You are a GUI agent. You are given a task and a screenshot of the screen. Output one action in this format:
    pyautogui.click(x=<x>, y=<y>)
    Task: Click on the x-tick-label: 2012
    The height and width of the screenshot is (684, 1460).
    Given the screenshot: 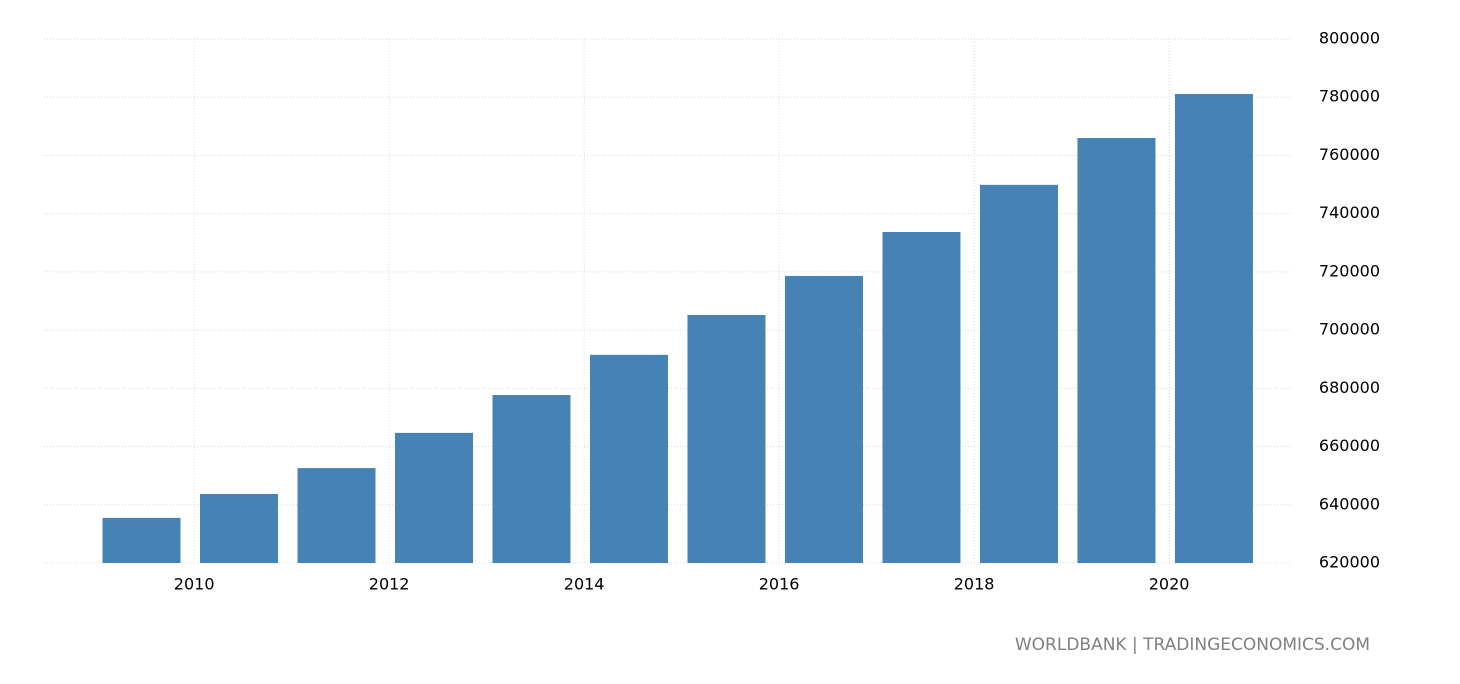 What is the action you would take?
    pyautogui.click(x=389, y=584)
    